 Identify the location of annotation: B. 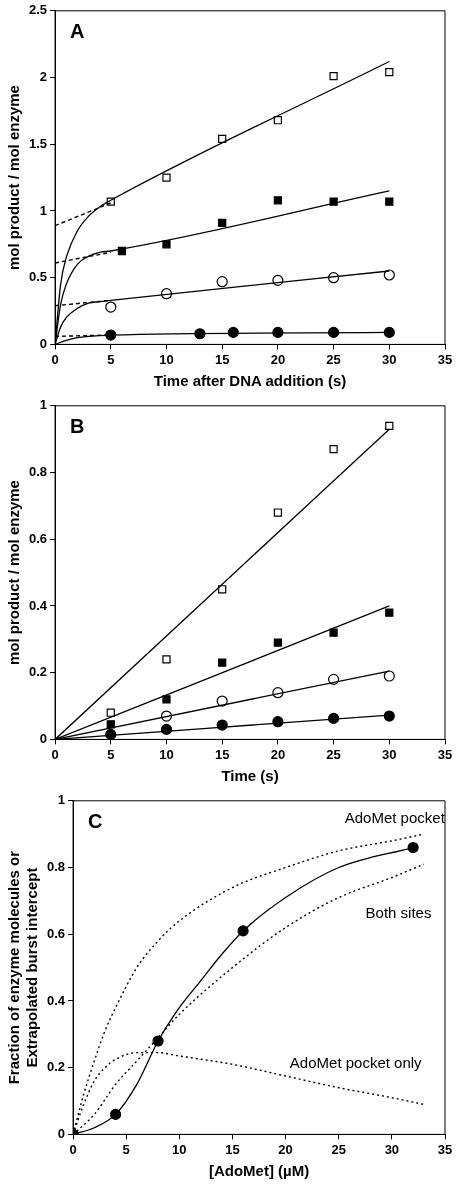
(77, 426).